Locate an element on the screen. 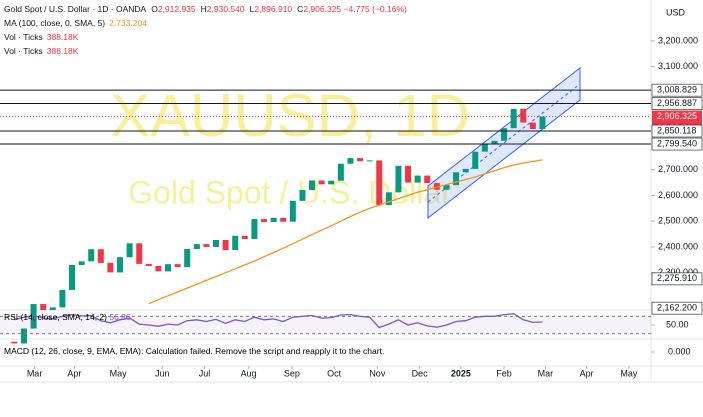  price-tag-label: 3,008.829 is located at coordinates (677, 90).